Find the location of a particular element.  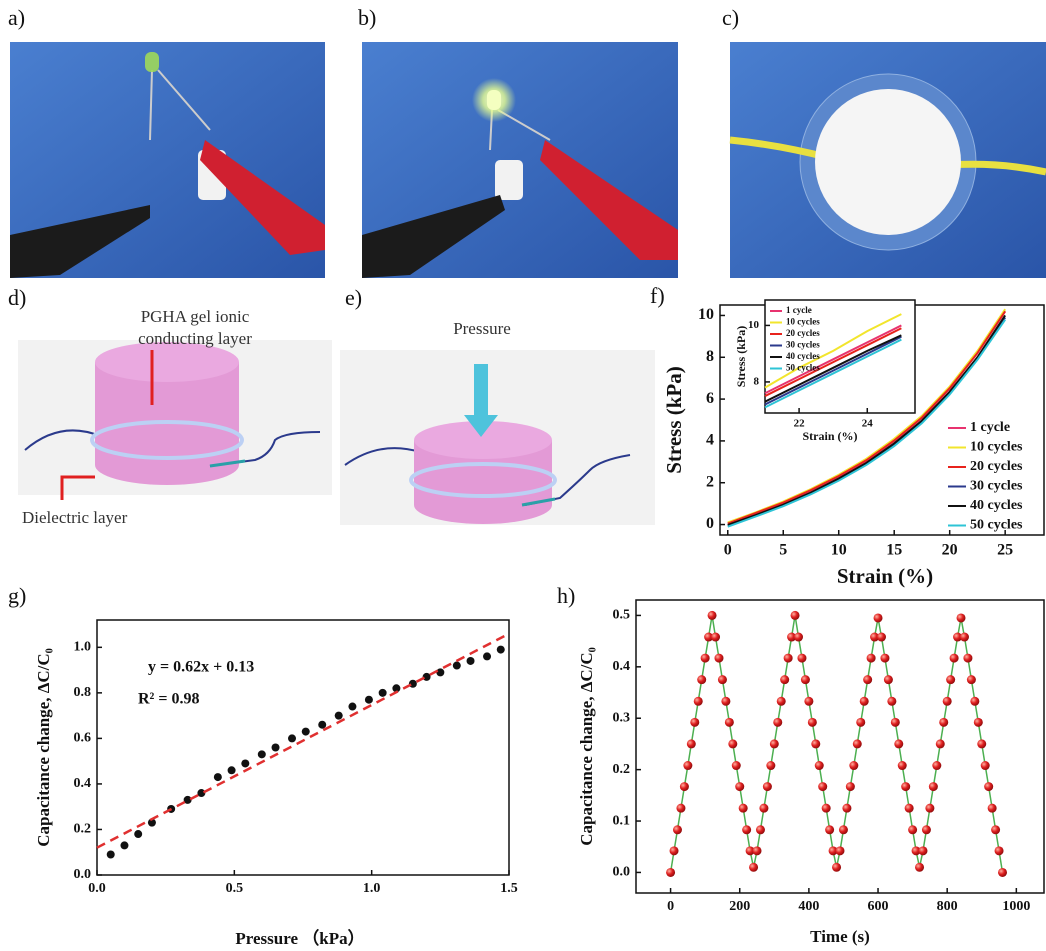

x-tick-label: 200 is located at coordinates (739, 906).